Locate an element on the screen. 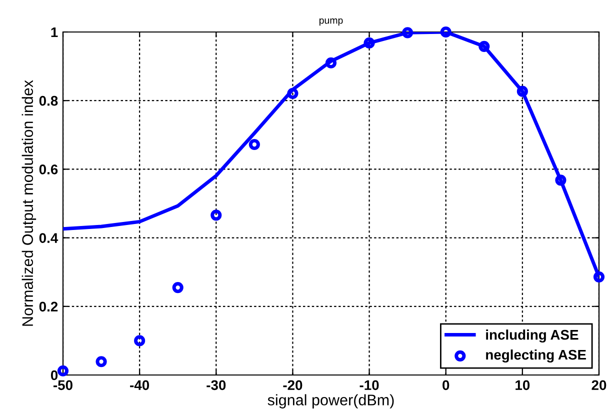  x-tick-label: 0 is located at coordinates (446, 385).